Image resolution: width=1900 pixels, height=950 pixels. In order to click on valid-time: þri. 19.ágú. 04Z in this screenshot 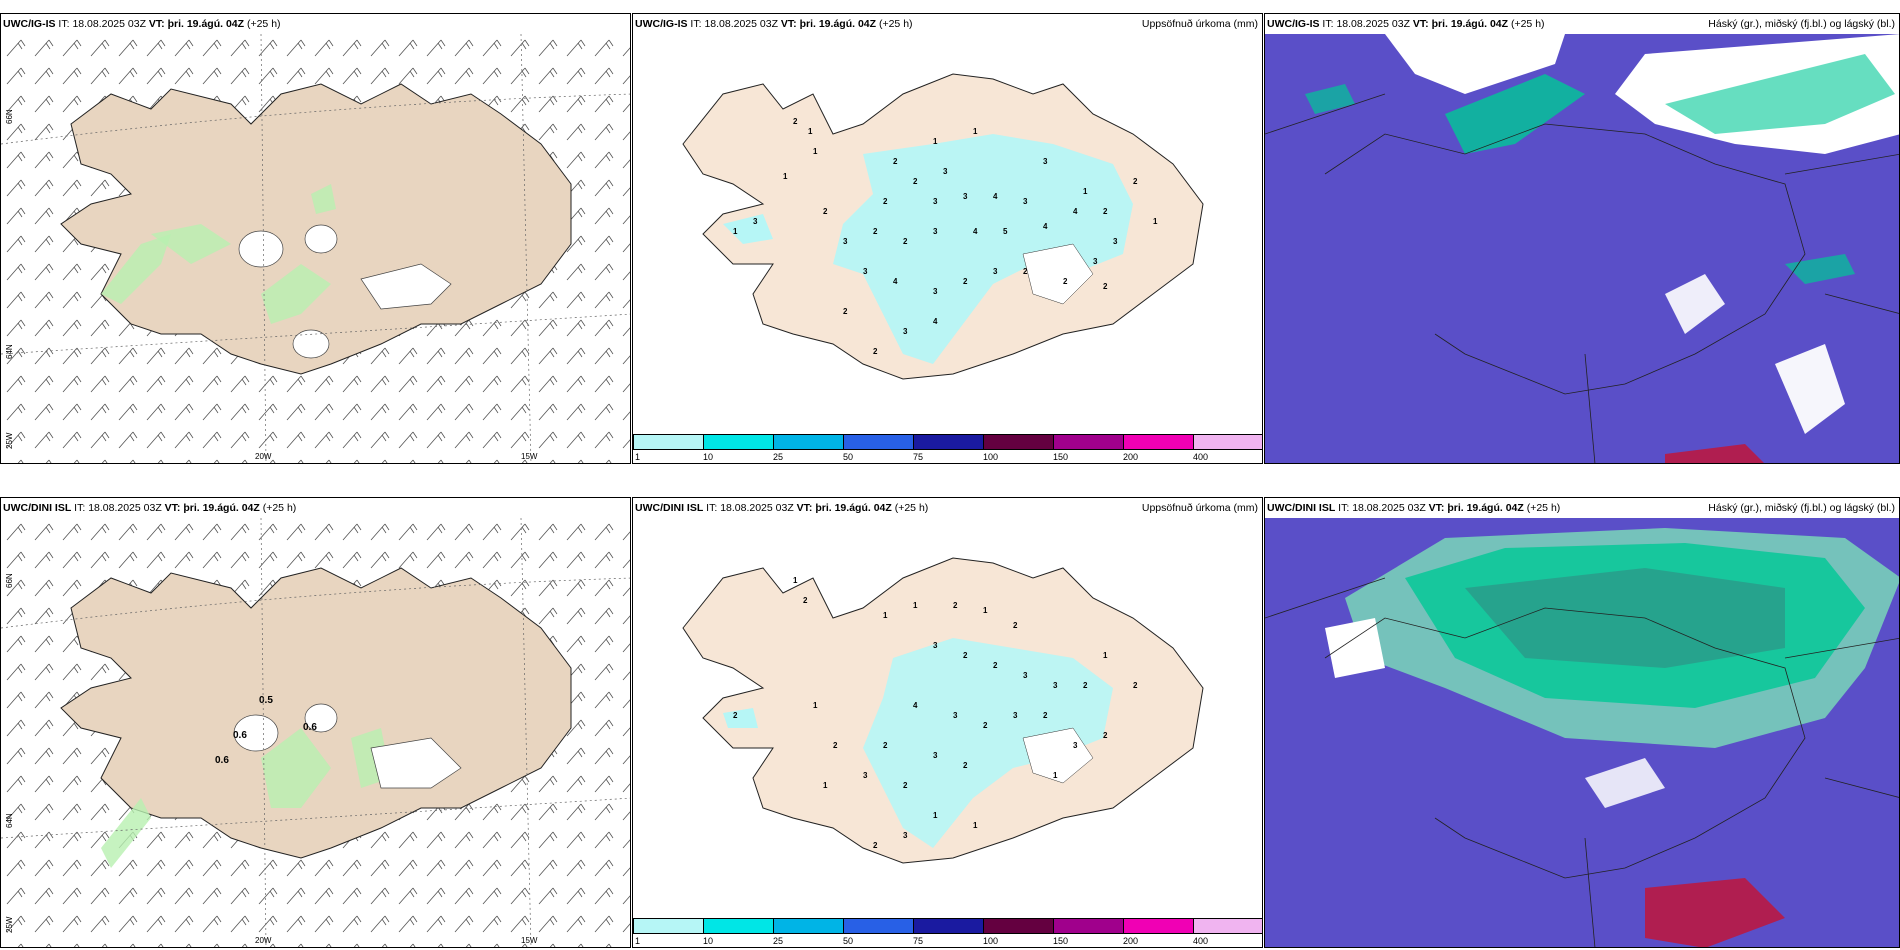, I will do `click(206, 24)`.